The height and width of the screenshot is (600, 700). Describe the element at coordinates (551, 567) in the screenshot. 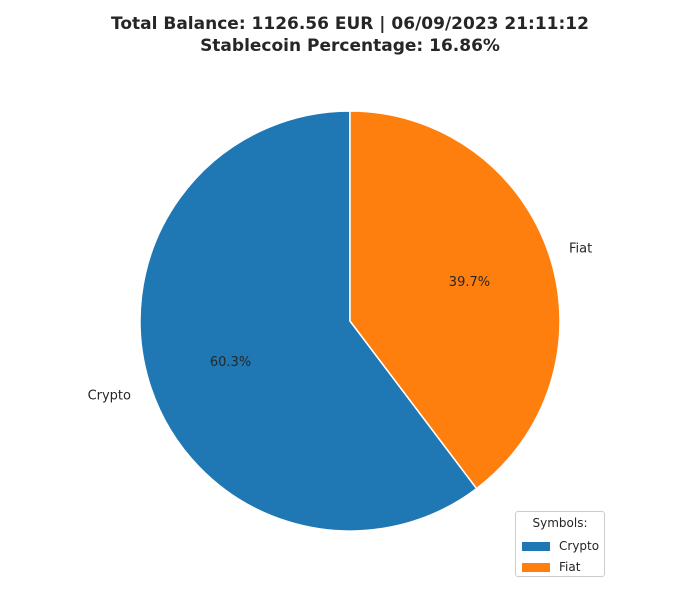

I see `legend-entry-fiat: Fiat` at that location.